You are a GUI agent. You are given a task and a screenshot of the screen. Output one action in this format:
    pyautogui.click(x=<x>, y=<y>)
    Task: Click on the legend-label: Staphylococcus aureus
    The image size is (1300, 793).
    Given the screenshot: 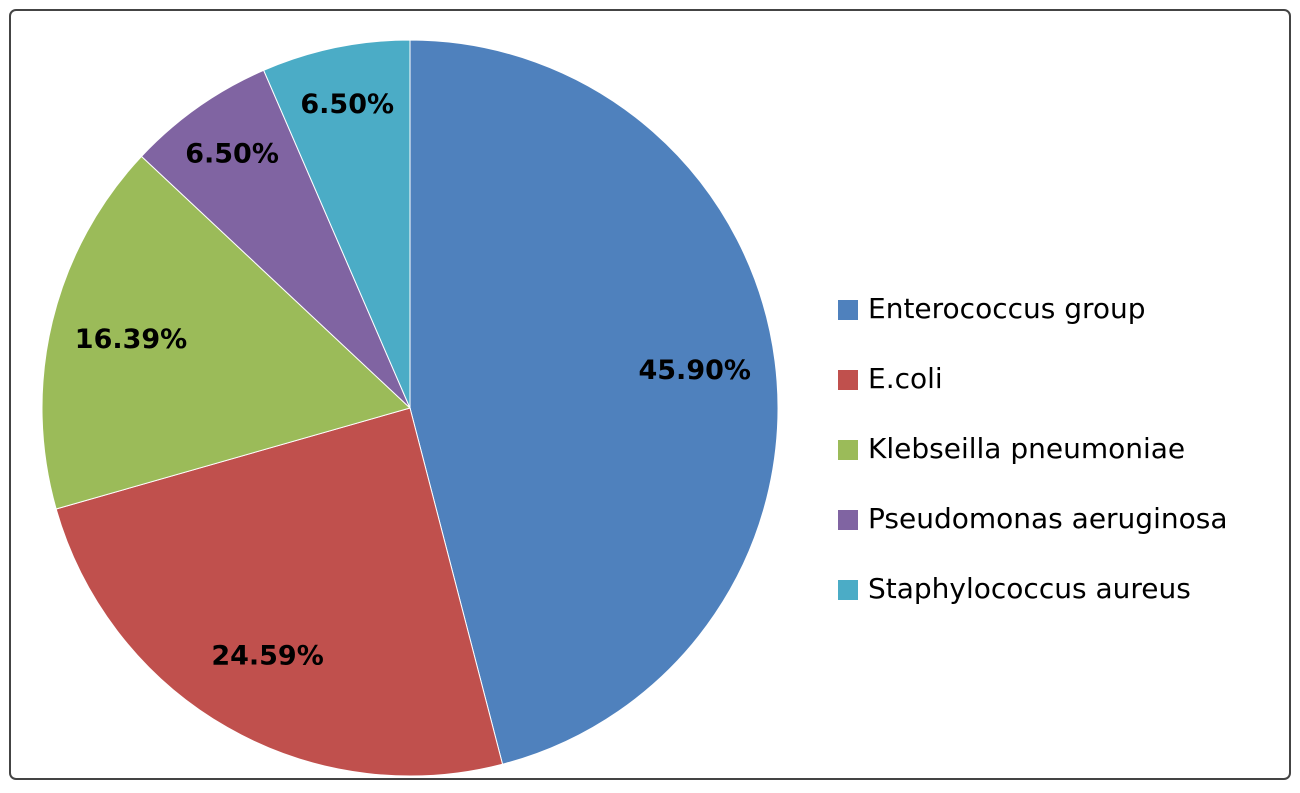 What is the action you would take?
    pyautogui.click(x=1029, y=588)
    